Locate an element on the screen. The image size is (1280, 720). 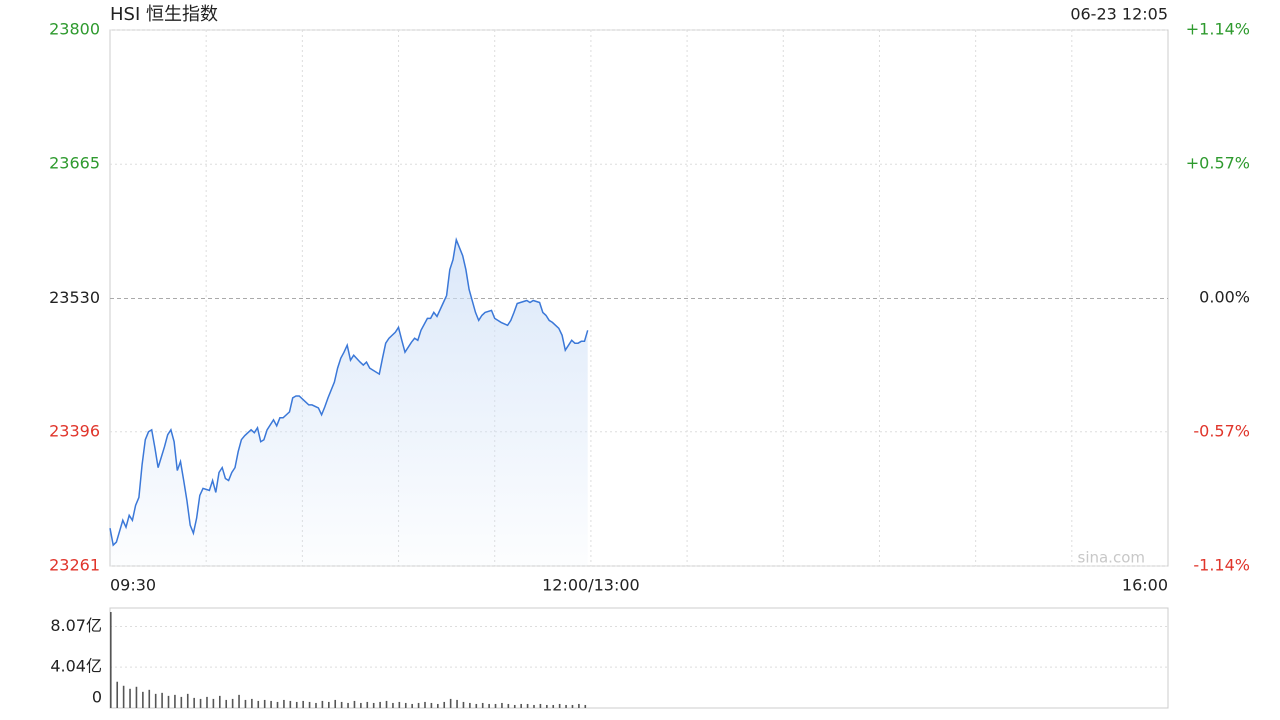
y-tick-label: 23261 is located at coordinates (74, 565).